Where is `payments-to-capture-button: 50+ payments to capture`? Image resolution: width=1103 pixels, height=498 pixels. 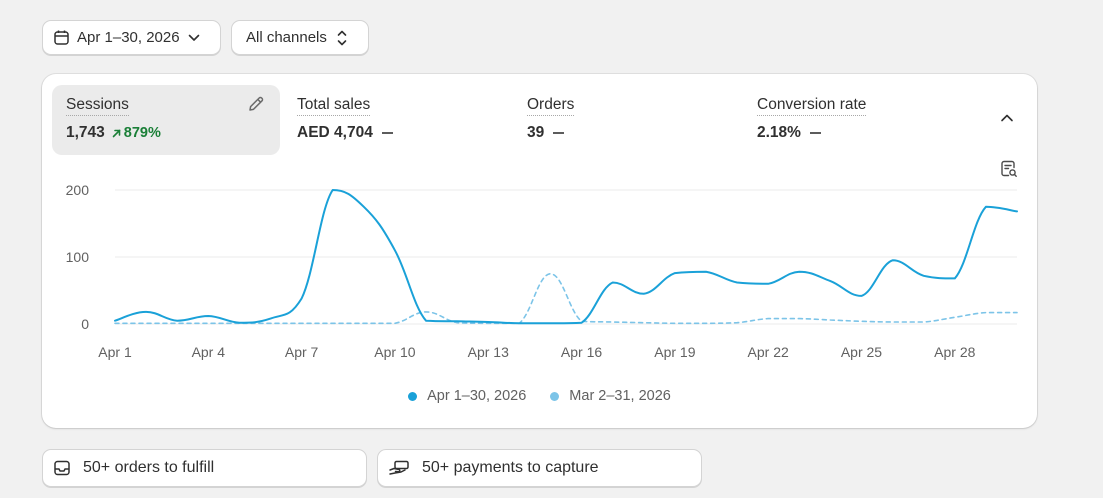 payments-to-capture-button: 50+ payments to capture is located at coordinates (539, 468).